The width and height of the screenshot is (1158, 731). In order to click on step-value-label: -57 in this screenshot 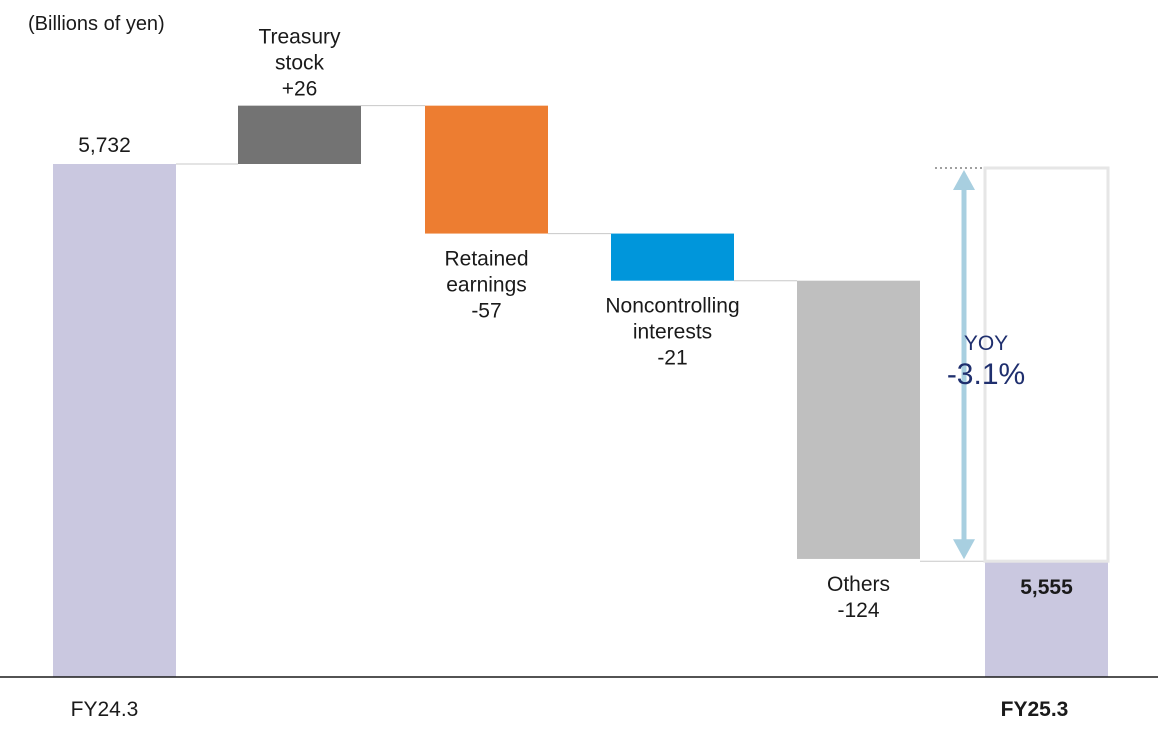, I will do `click(486, 311)`.